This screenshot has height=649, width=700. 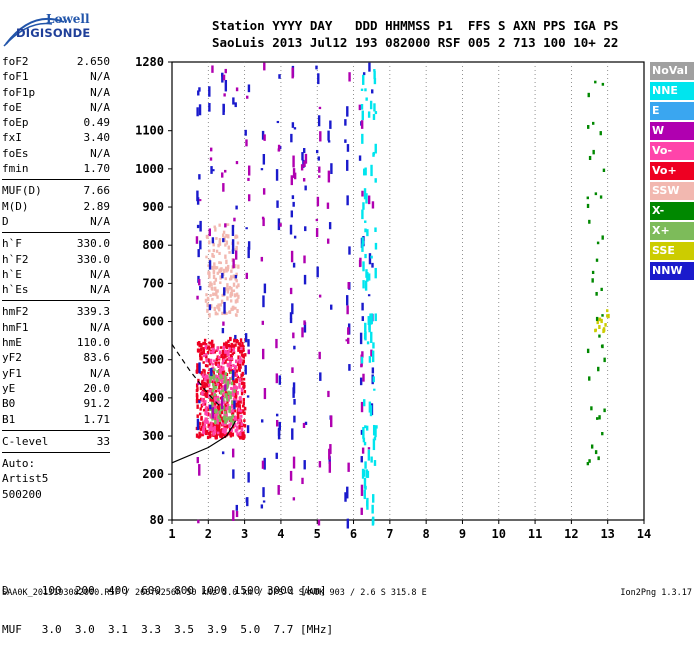 What do you see at coordinates (56, 243) in the screenshot?
I see `param-row-h-f: h`F 330.0` at bounding box center [56, 243].